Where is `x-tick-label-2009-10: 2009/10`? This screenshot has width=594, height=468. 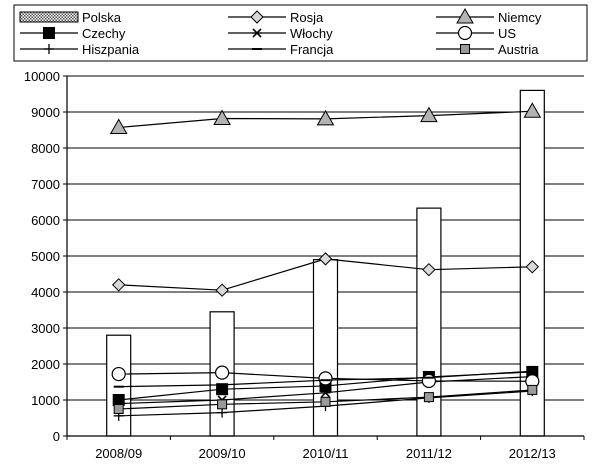
x-tick-label-2009-10: 2009/10 is located at coordinates (222, 453).